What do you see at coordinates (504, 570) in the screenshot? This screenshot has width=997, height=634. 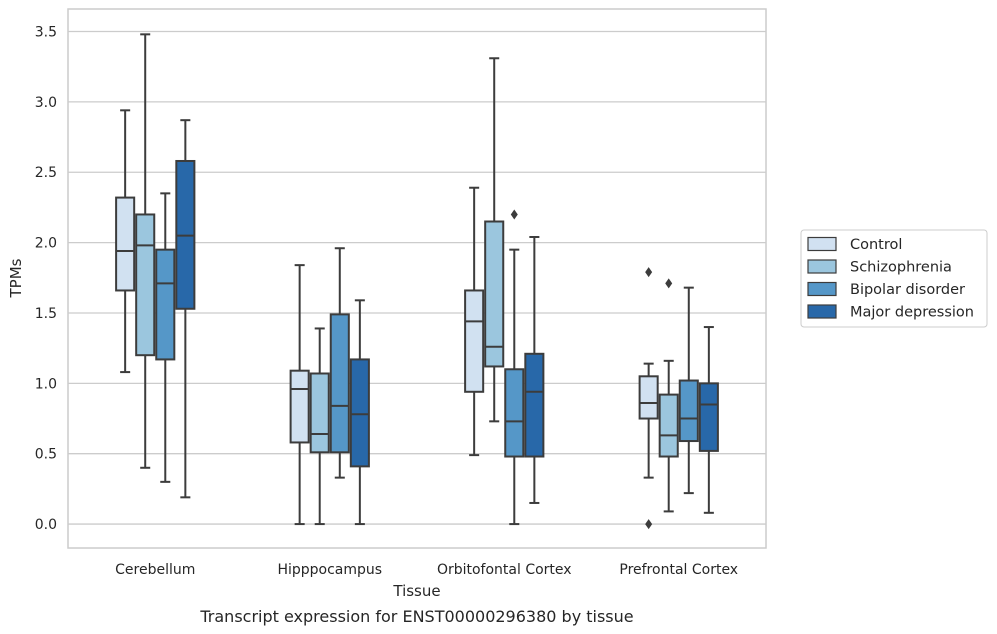 I see `x-tick-label: Orbitofontal Cortex` at bounding box center [504, 570].